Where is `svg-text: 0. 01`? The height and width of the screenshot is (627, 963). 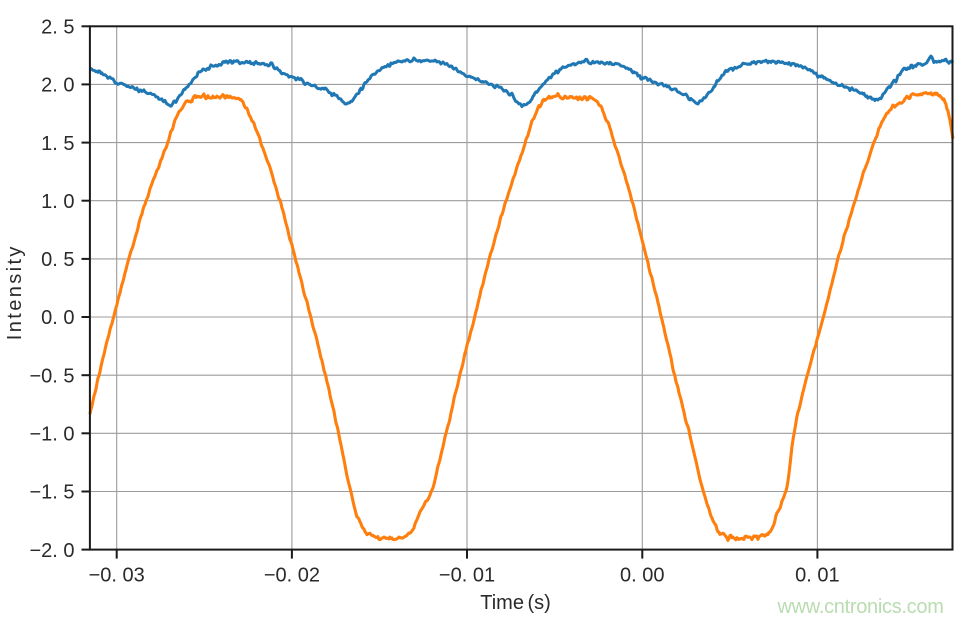 svg-text: 0. 01 is located at coordinates (817, 576).